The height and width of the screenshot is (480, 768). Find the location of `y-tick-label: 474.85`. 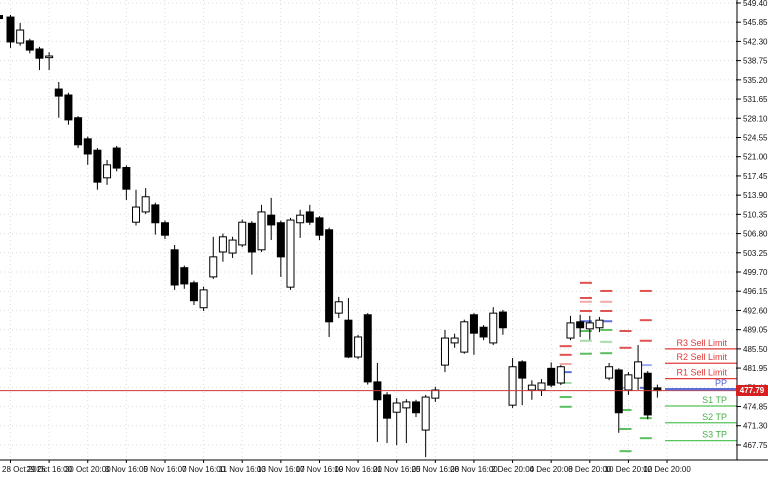

y-tick-label: 474.85 is located at coordinates (755, 407).